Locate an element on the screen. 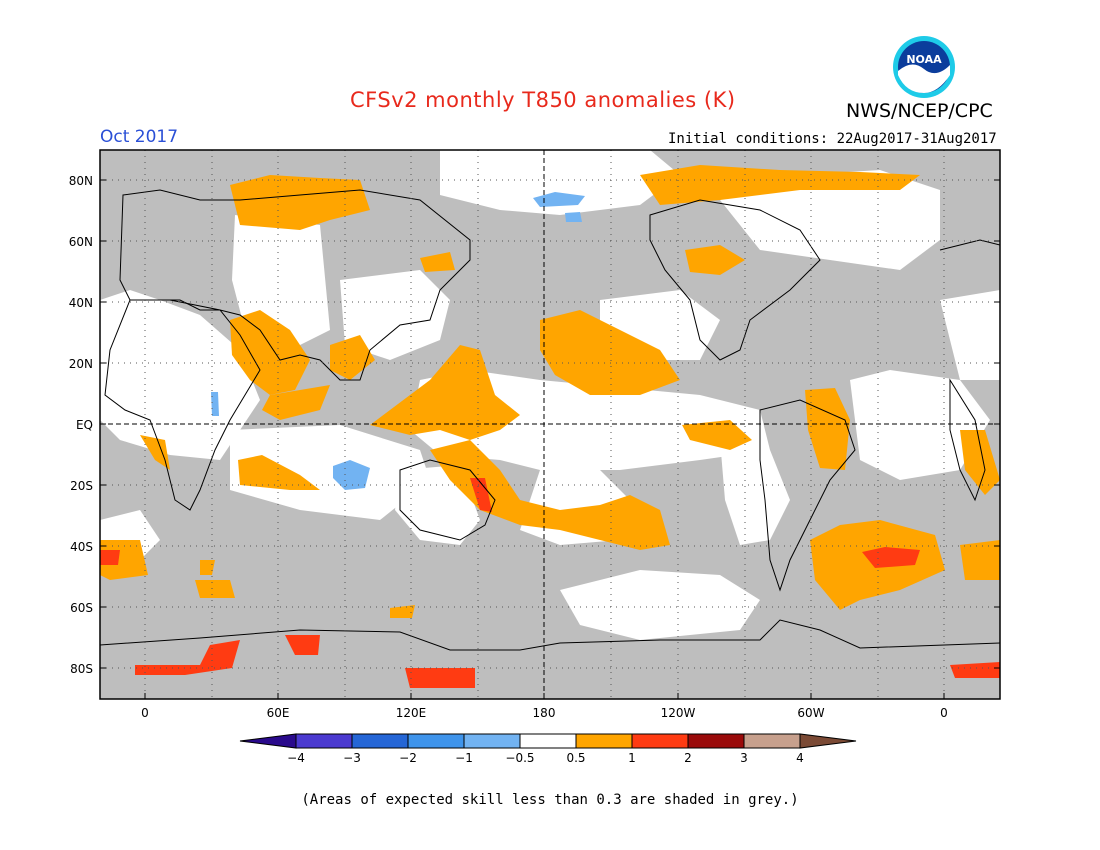 The image size is (1100, 850). colorbar-arrow-high is located at coordinates (828, 741).